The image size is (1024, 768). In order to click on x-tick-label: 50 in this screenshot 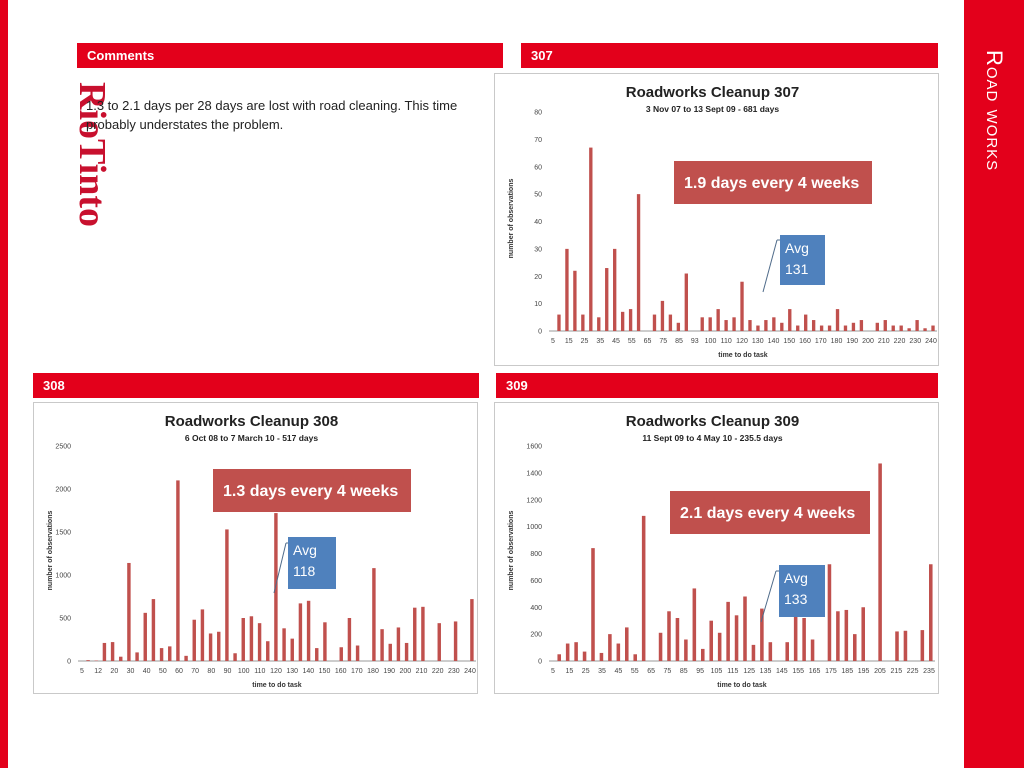, I will do `click(163, 671)`.